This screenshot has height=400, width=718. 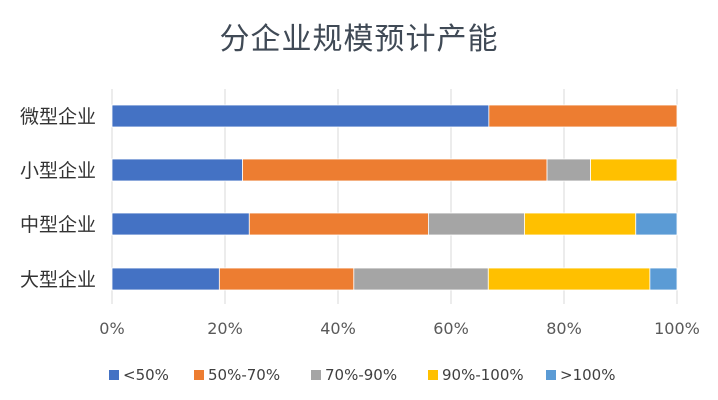 I want to click on legend-label: <50%, so click(x=146, y=375).